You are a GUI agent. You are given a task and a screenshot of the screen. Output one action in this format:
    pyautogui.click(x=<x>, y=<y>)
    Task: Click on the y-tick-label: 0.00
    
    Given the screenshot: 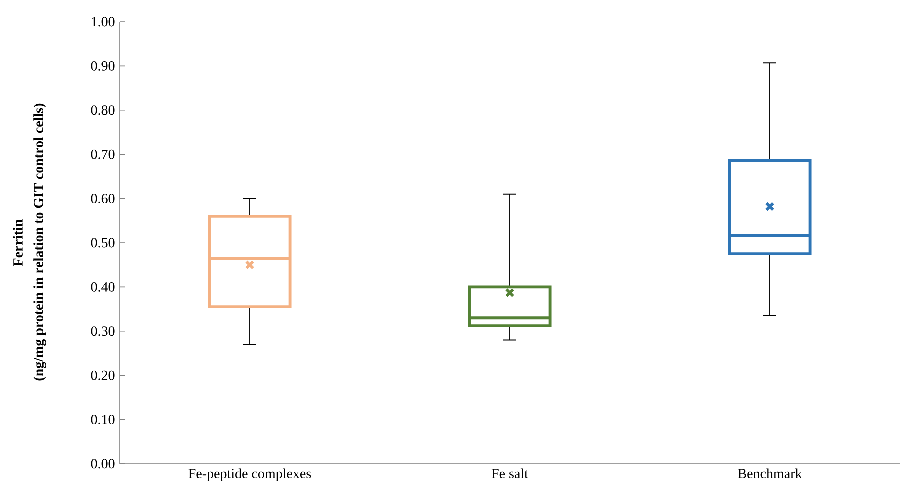 What is the action you would take?
    pyautogui.click(x=103, y=464)
    